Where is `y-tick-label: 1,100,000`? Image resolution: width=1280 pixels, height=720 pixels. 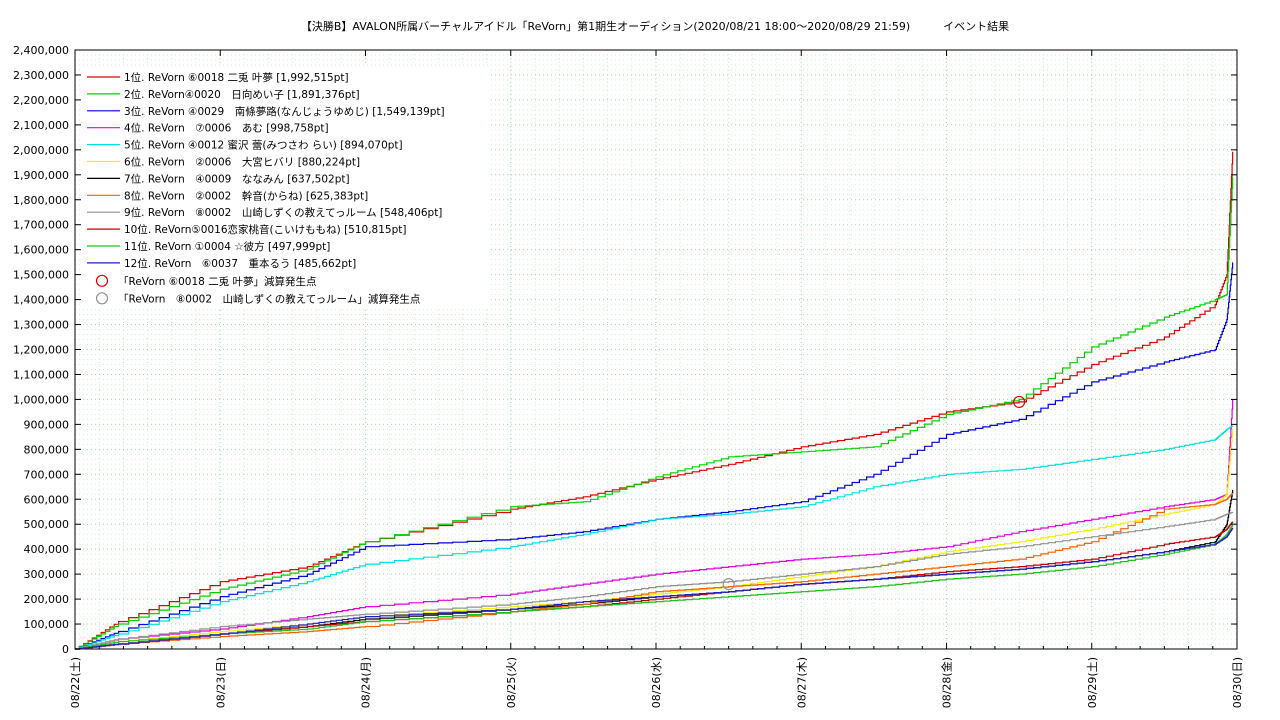
y-tick-label: 1,100,000 is located at coordinates (41, 374).